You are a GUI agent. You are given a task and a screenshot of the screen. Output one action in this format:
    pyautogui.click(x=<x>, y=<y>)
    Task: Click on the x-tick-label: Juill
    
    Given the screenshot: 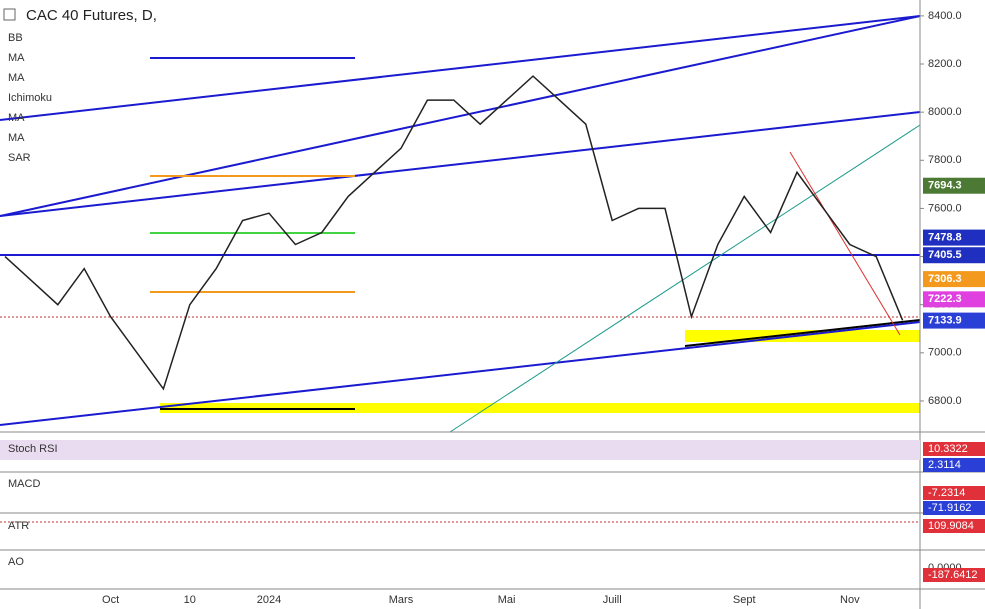 What is the action you would take?
    pyautogui.click(x=612, y=600)
    